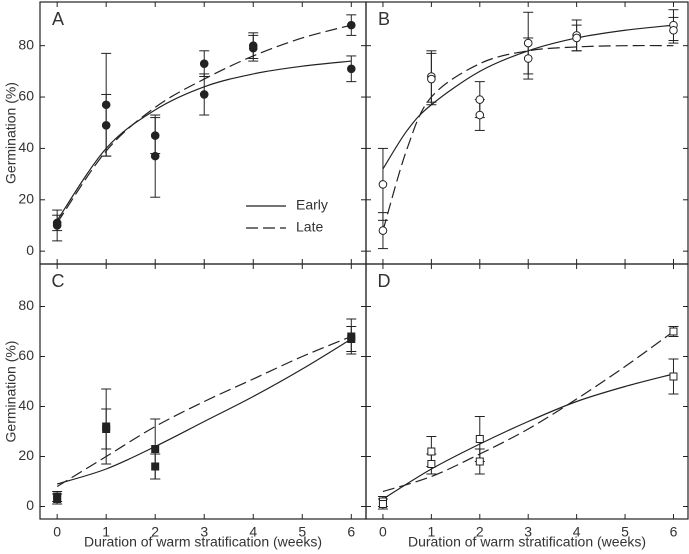 The height and width of the screenshot is (554, 689). Describe the element at coordinates (312, 205) in the screenshot. I see `legend-label: Early` at that location.